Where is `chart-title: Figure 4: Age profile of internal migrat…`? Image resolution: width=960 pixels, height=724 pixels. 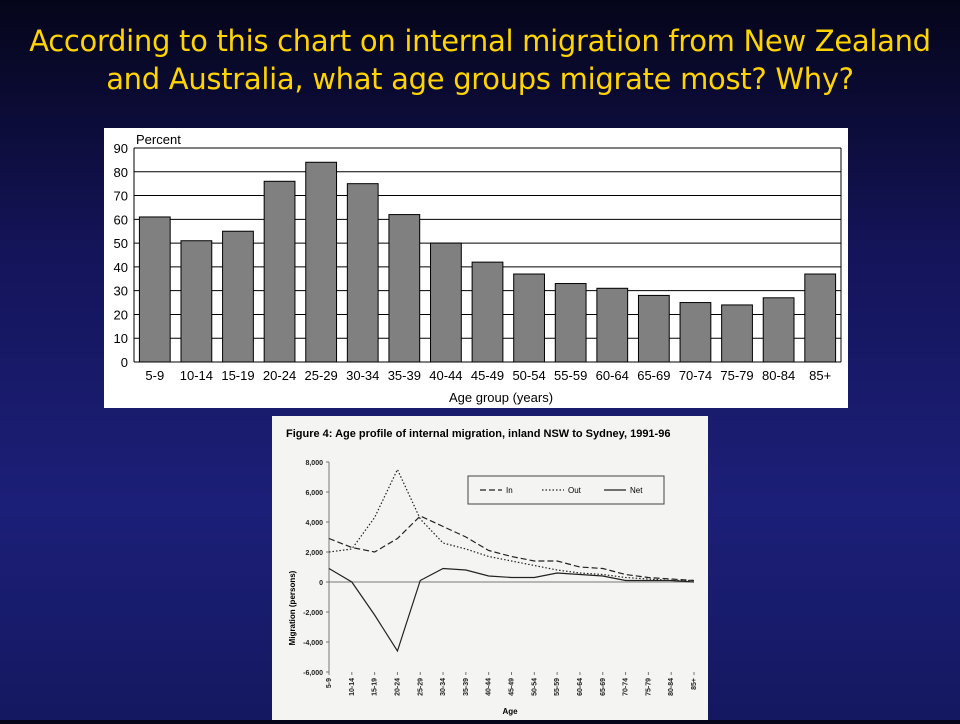 chart-title: Figure 4: Age profile of internal migrat… is located at coordinates (478, 434).